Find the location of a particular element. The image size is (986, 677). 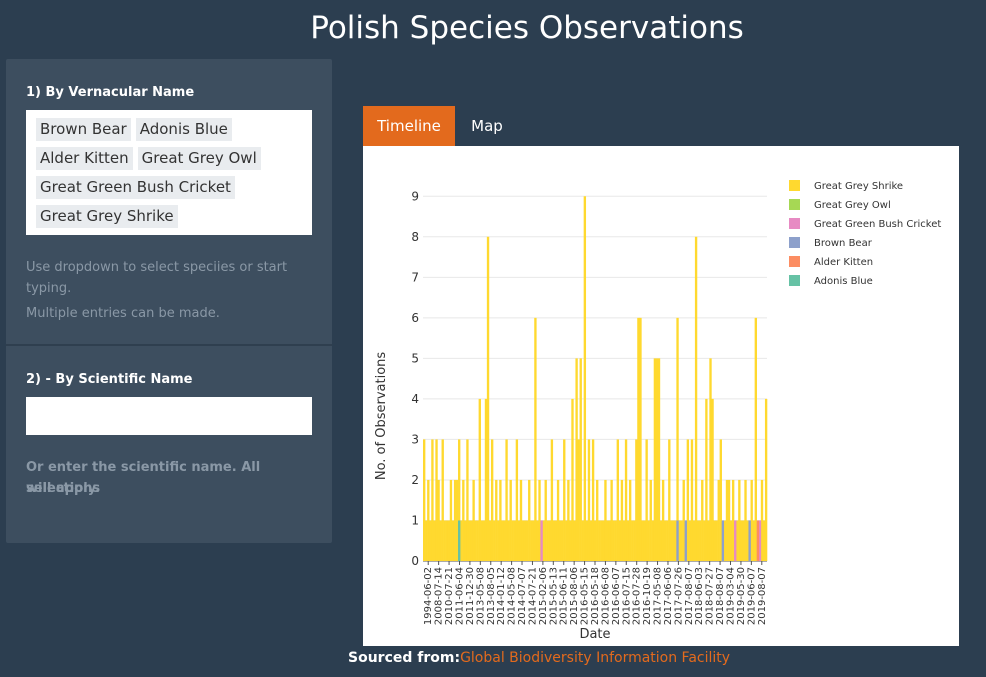

legend-label: Great Grey Shrike is located at coordinates (858, 186).